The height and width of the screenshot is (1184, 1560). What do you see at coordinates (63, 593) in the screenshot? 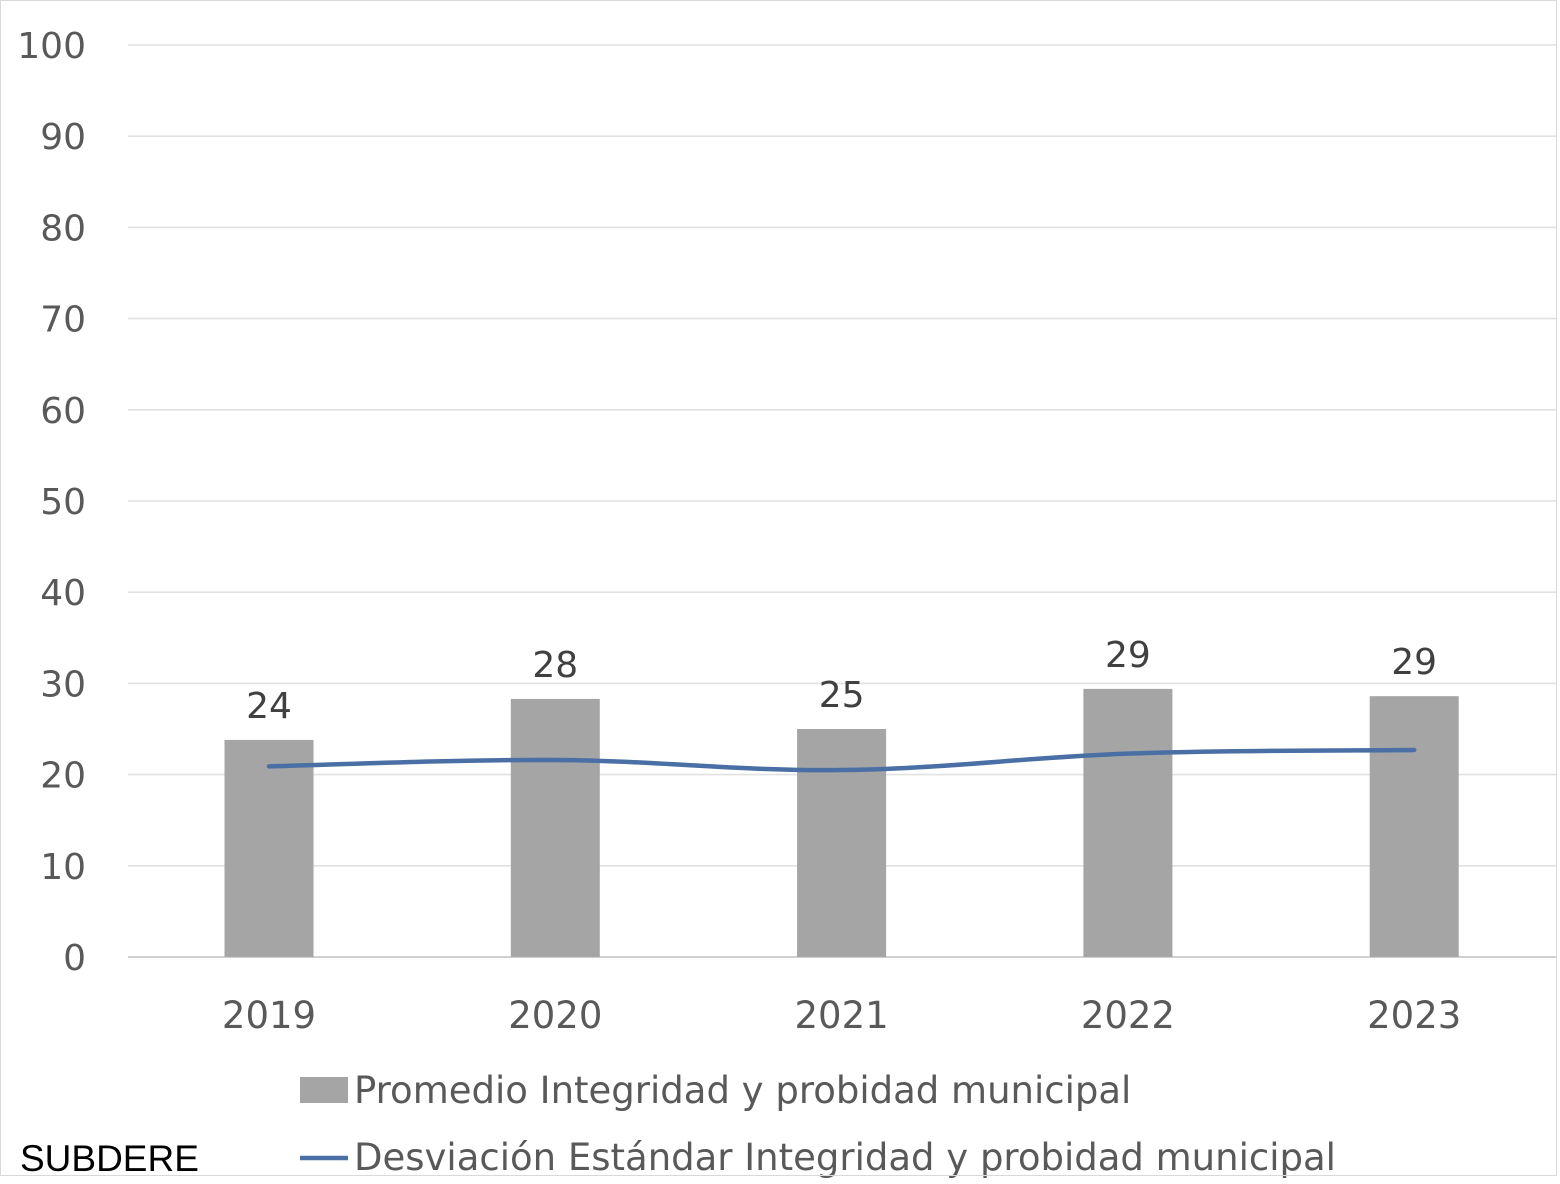
I see `y-tick-label: 40` at bounding box center [63, 593].